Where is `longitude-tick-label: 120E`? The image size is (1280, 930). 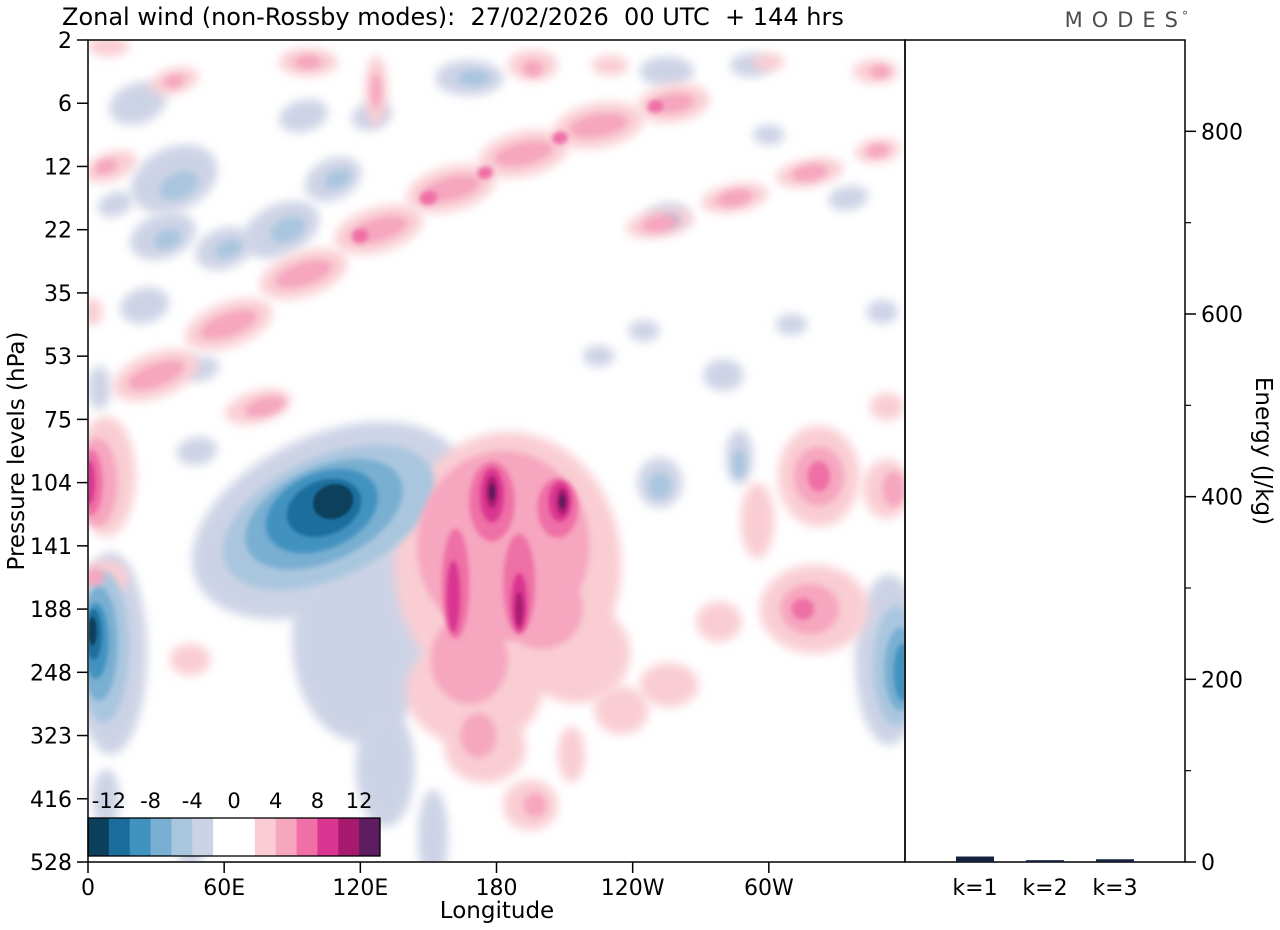
longitude-tick-label: 120E is located at coordinates (360, 888).